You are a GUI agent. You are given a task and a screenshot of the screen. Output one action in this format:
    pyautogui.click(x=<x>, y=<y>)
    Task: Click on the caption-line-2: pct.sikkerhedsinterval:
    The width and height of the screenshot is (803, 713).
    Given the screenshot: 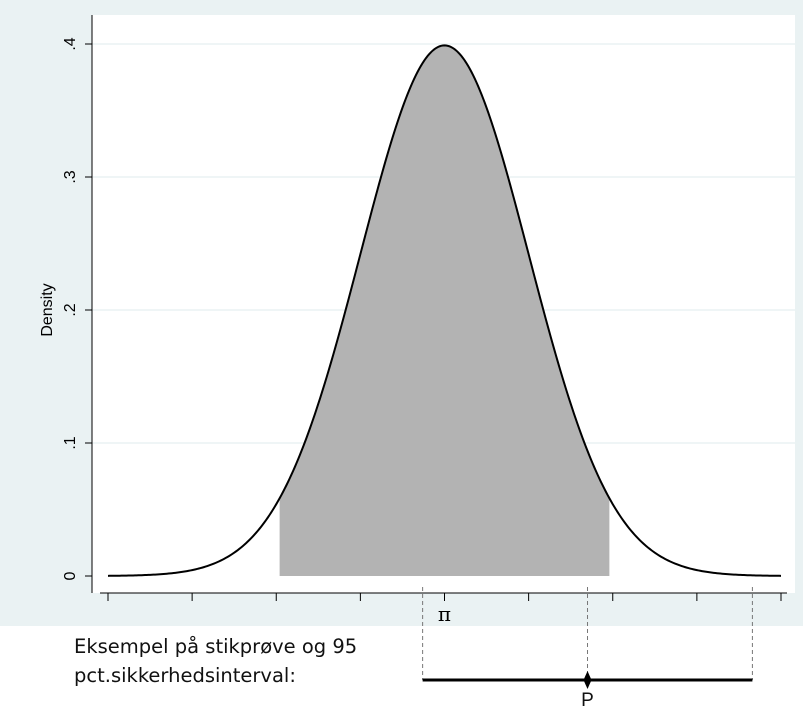 What is the action you would take?
    pyautogui.click(x=185, y=675)
    